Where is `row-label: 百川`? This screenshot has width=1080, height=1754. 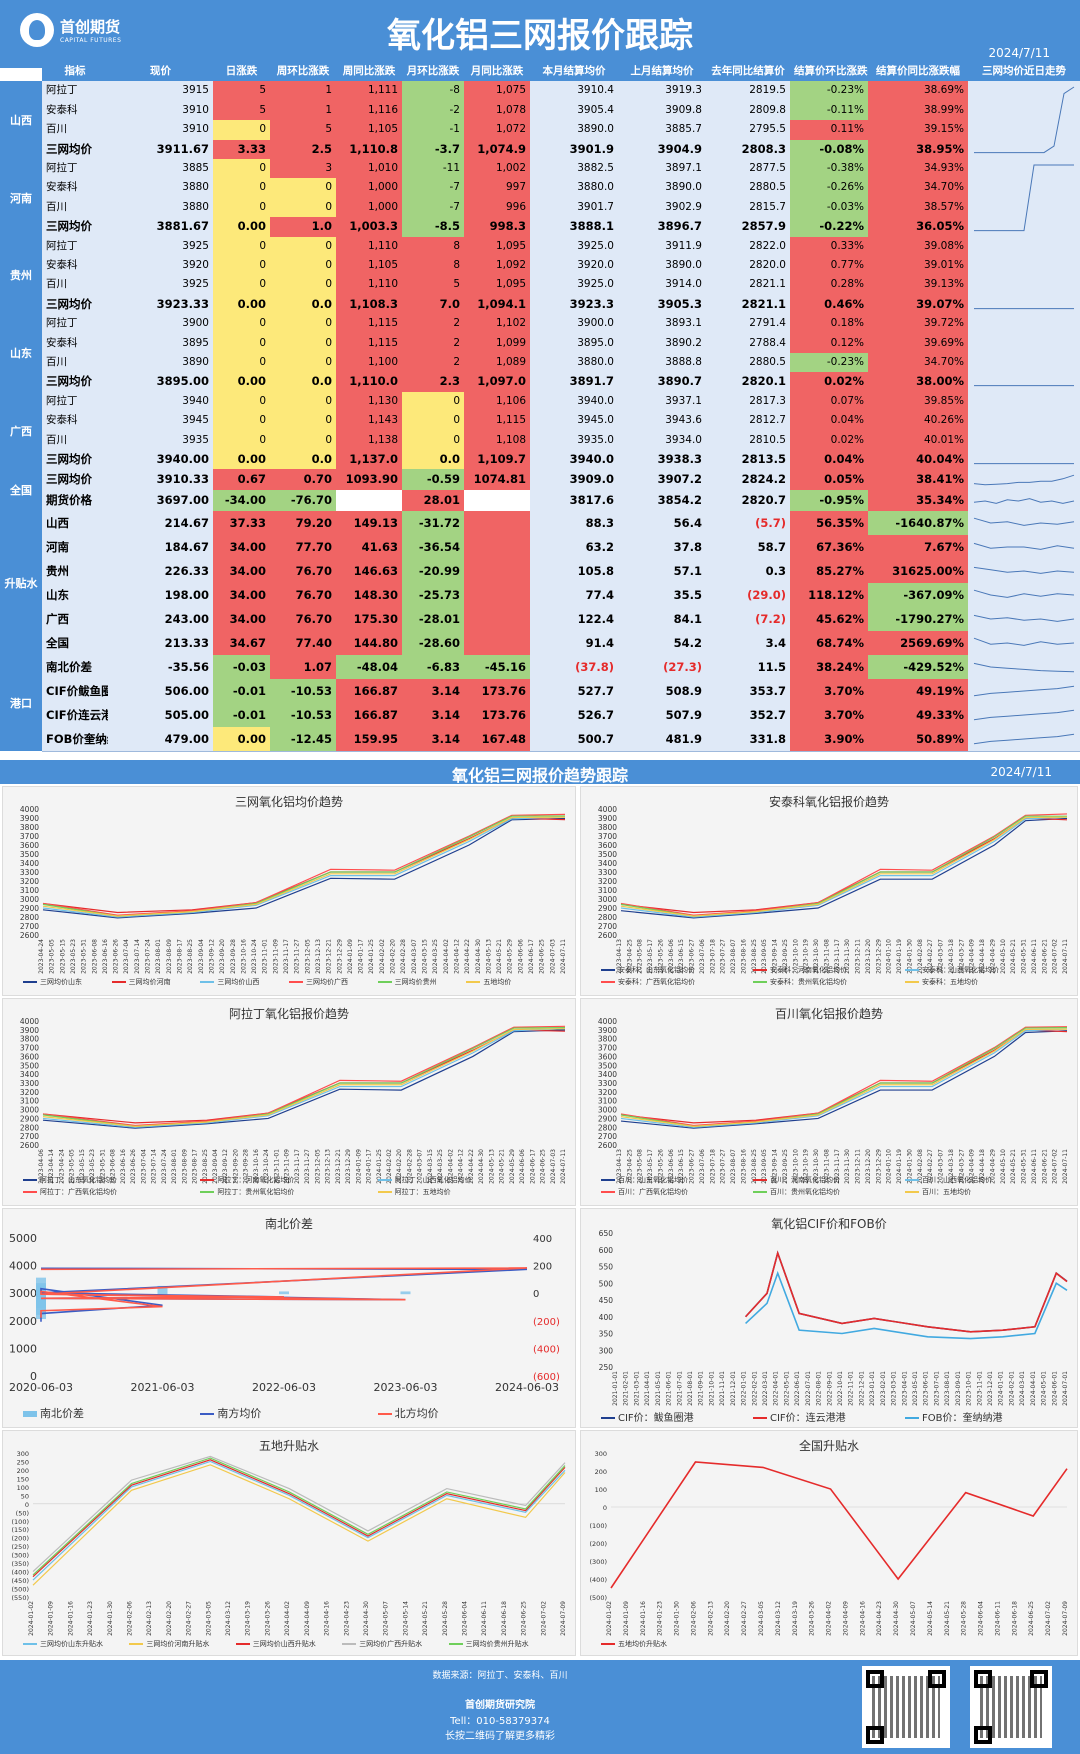 row-label: 百川 is located at coordinates (75, 285).